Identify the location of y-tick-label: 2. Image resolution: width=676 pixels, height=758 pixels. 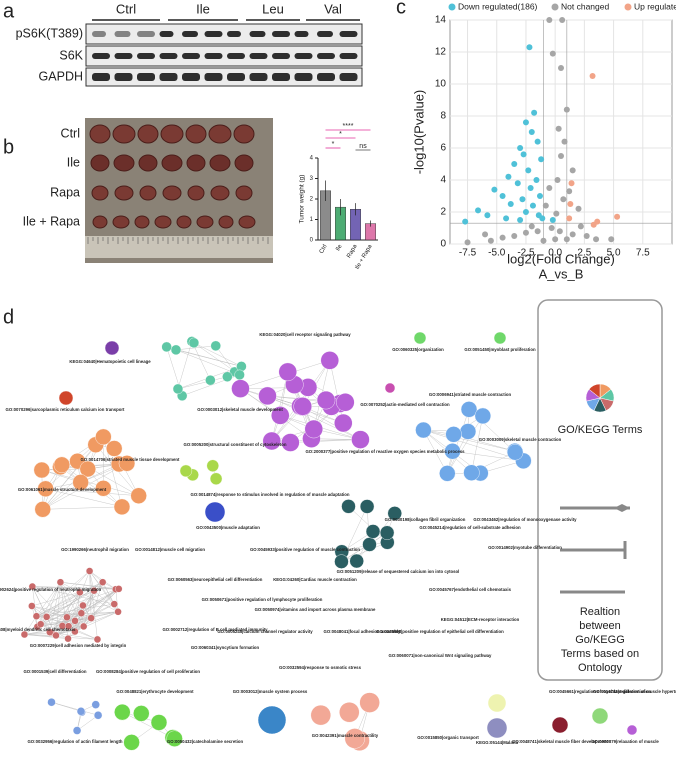
(443, 212).